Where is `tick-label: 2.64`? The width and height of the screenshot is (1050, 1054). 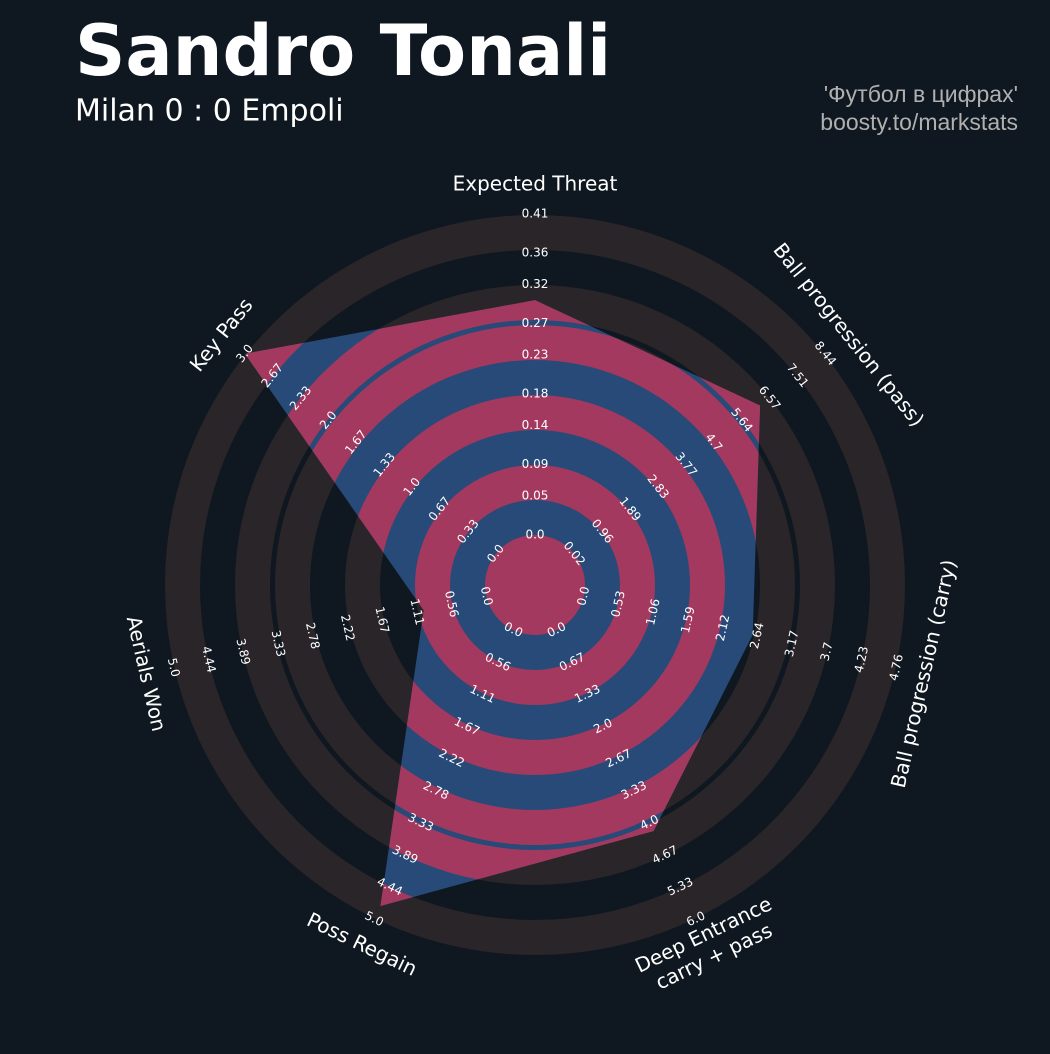 tick-label: 2.64 is located at coordinates (757, 635).